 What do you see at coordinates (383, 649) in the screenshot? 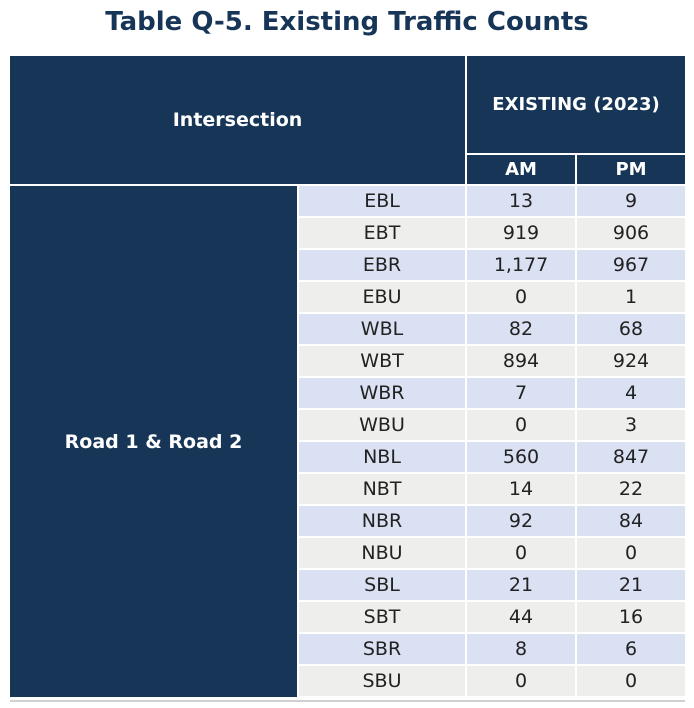
I see `movement-cell: SBR` at bounding box center [383, 649].